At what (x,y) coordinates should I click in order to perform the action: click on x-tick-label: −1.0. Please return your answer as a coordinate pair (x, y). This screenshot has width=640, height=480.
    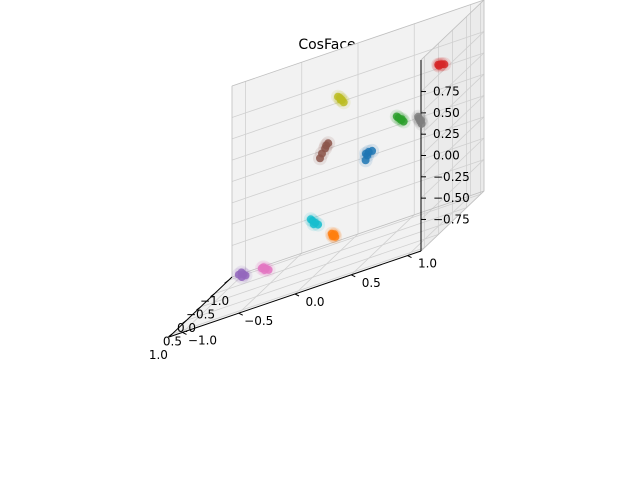
    Looking at the image, I should click on (214, 301).